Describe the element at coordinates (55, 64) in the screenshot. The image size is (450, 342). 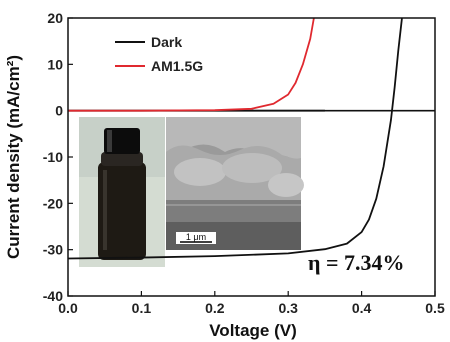
I see `y-tick-label: 10` at that location.